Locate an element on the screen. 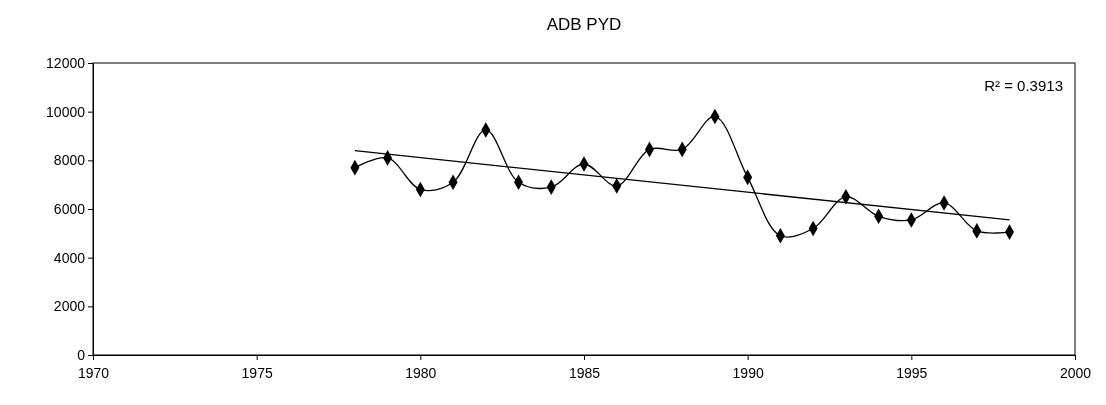 This screenshot has width=1106, height=405. y-tick-label: 6000 is located at coordinates (69, 208).